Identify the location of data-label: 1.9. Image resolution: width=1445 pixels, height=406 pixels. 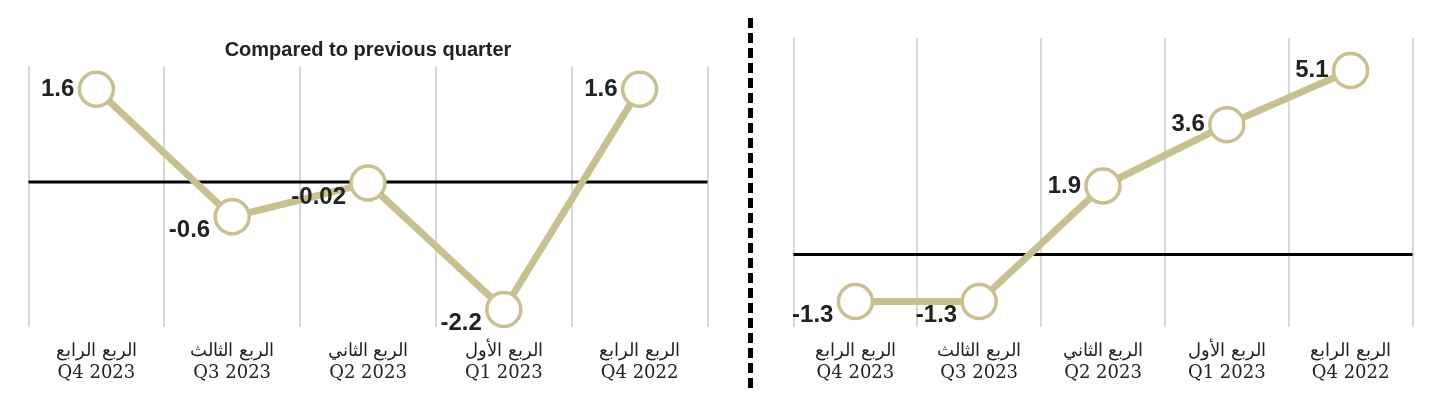
(1064, 184).